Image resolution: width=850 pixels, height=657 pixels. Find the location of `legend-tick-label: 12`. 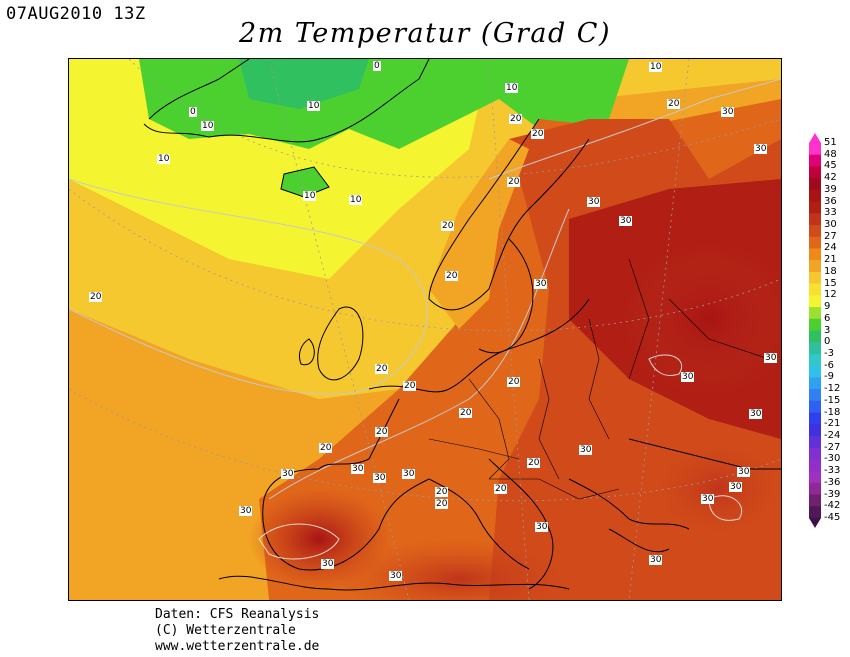

legend-tick-label: 12 is located at coordinates (830, 295).